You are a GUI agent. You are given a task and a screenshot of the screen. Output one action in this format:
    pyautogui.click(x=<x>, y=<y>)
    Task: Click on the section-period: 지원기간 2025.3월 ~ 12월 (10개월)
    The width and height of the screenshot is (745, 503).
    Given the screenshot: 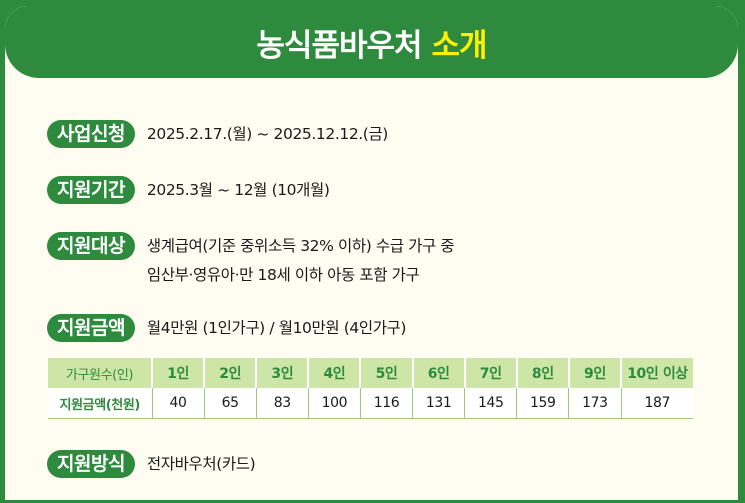 What is the action you would take?
    pyautogui.click(x=188, y=190)
    